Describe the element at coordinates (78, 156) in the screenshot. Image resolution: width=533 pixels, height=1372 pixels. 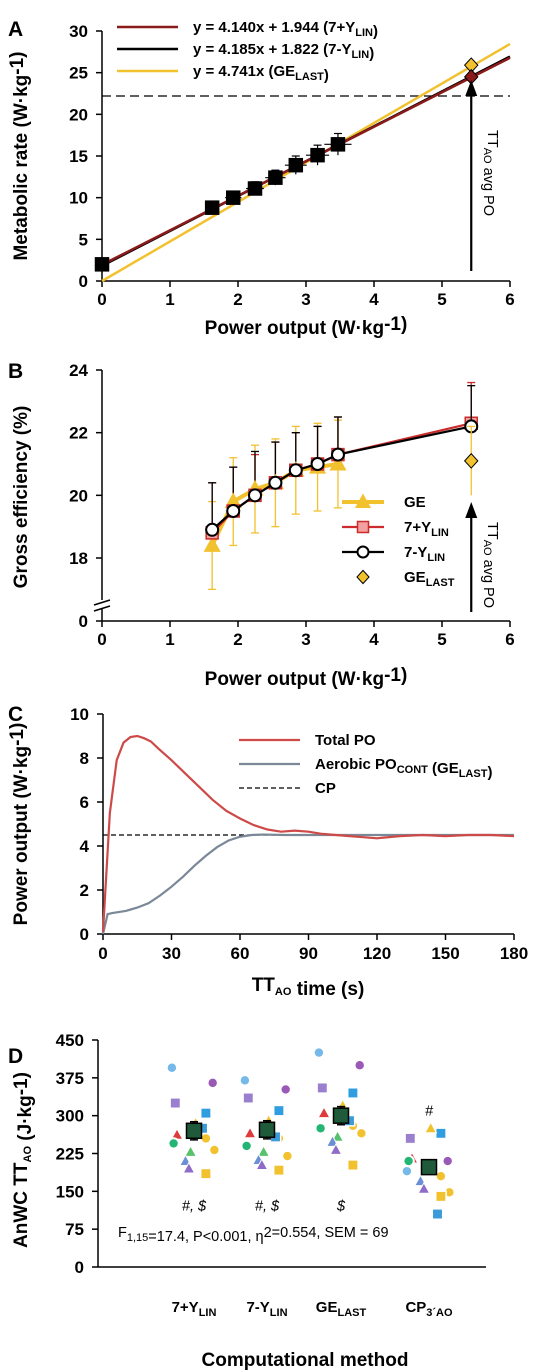
I see `panel-a-y-tick-label: 15` at that location.